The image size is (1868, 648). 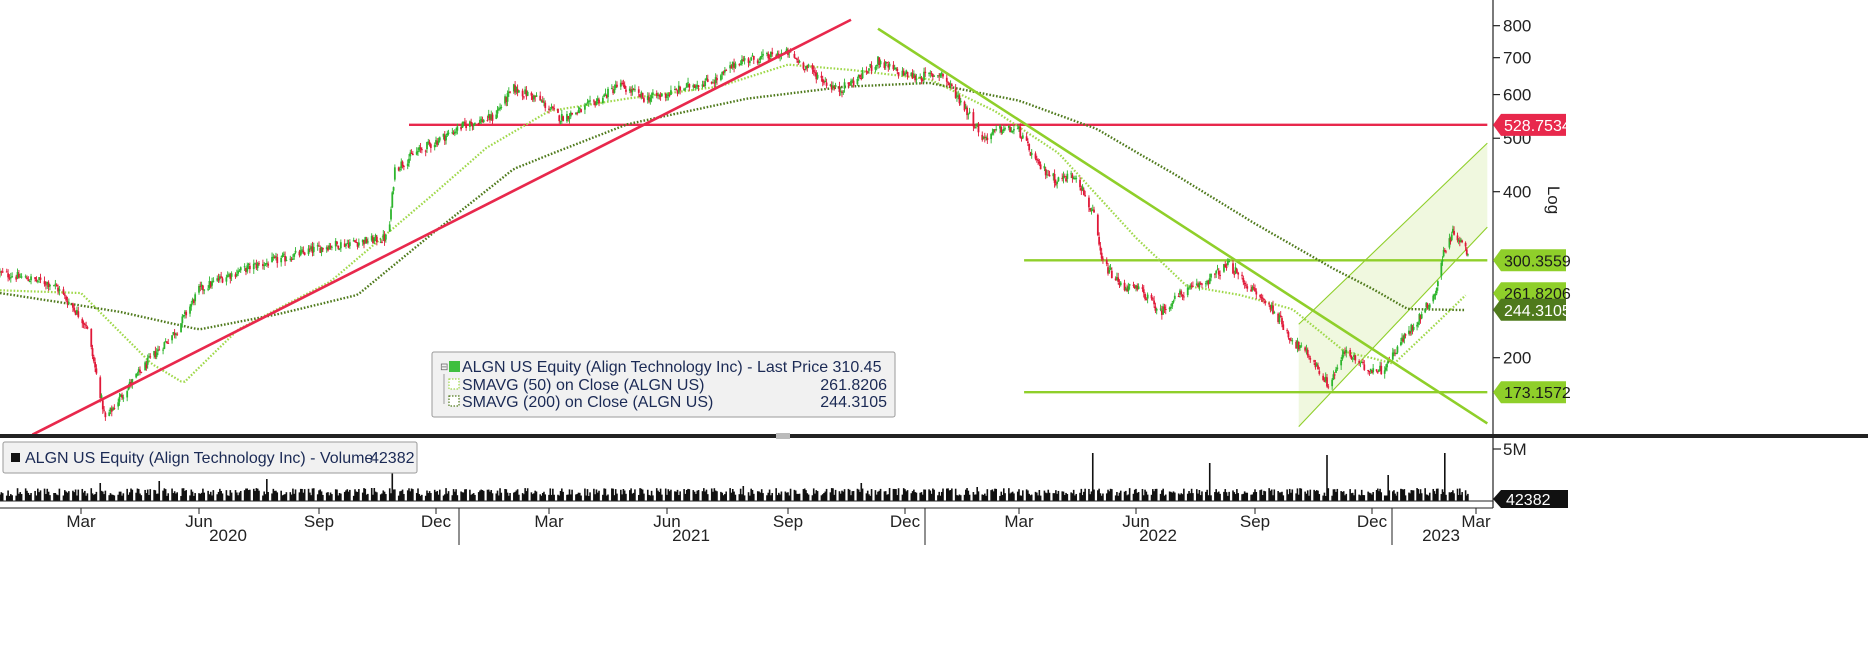 What do you see at coordinates (783, 436) in the screenshot?
I see `panel-resize-handle` at bounding box center [783, 436].